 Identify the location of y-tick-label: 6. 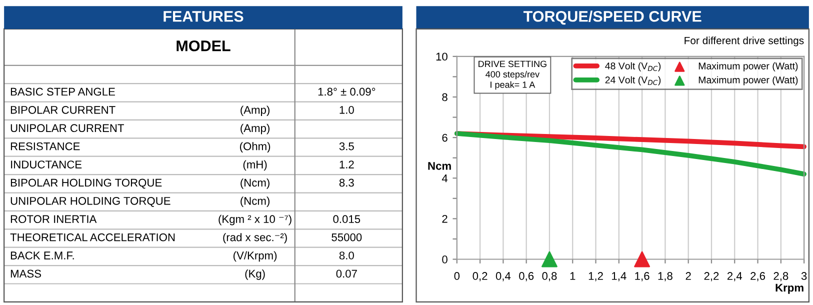
(445, 138).